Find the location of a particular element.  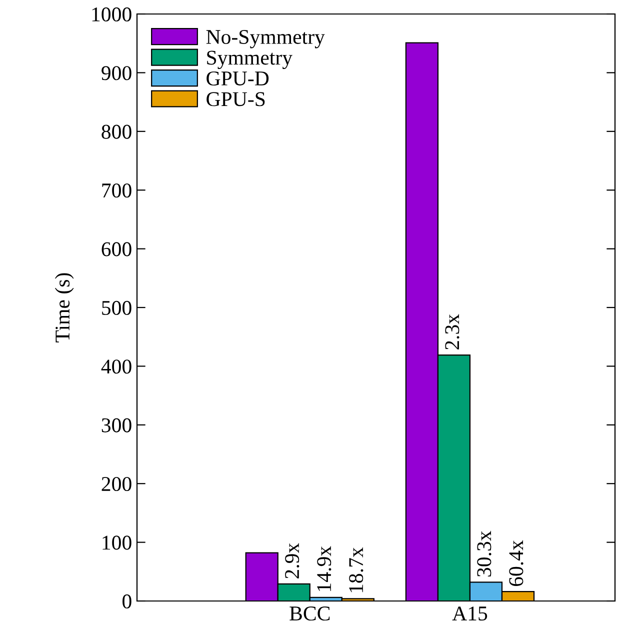

legend-label: No-Symmetry is located at coordinates (265, 39).